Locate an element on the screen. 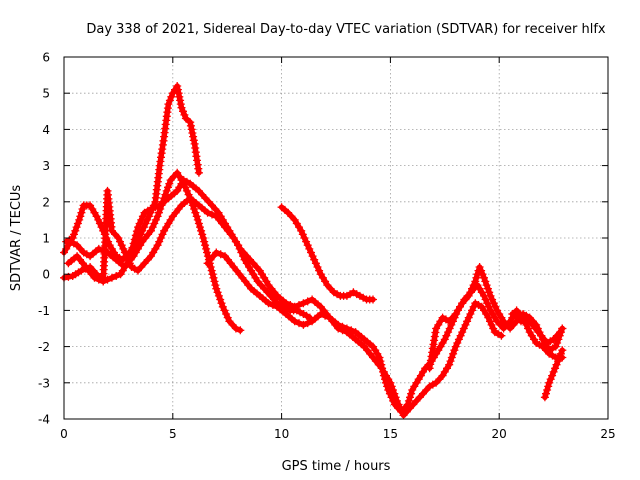 This screenshot has height=480, width=640. y-tick-label: -1 is located at coordinates (44, 311).